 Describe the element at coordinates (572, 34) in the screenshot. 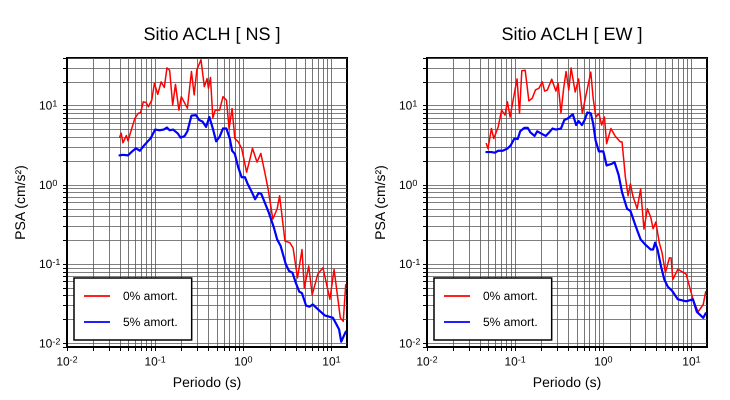

I see `chart-title: Sitio ACLH [ EW ]` at that location.